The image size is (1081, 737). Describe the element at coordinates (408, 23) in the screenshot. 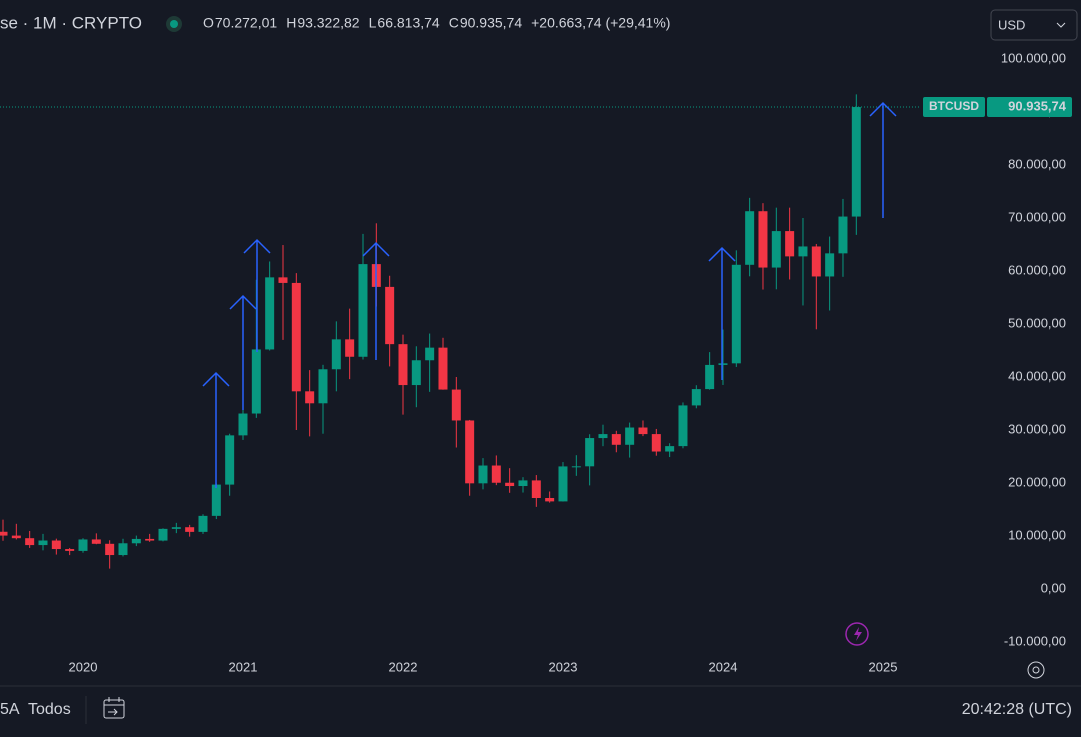

I see `ohlc-value: 66.813,74` at that location.